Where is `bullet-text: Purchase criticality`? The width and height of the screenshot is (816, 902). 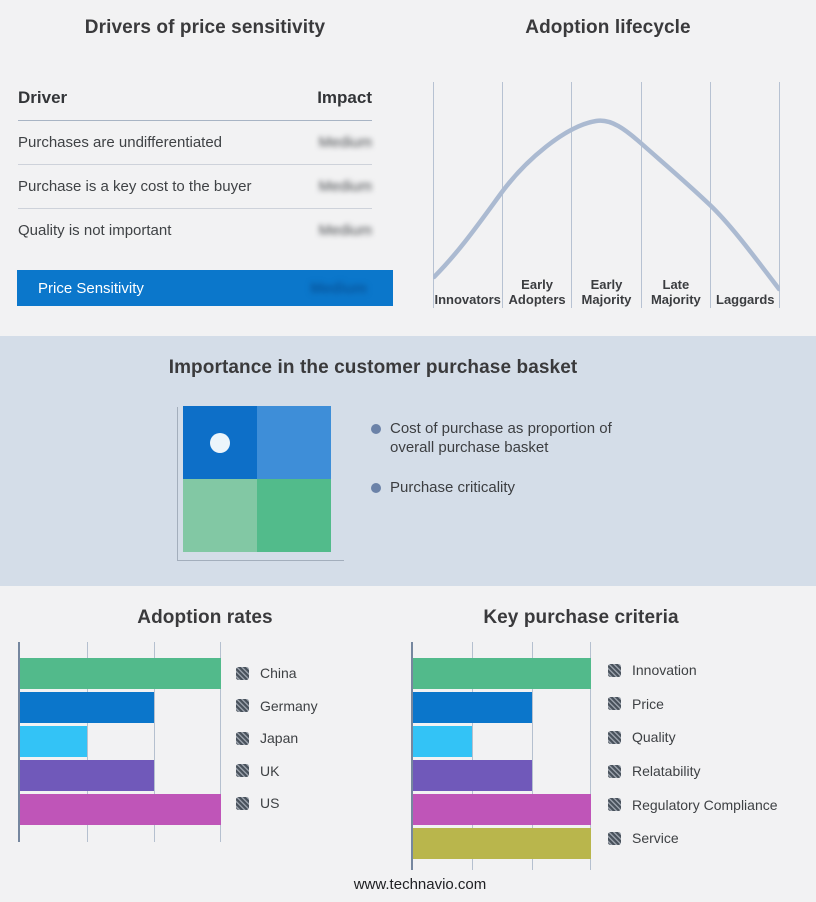 bullet-text: Purchase criticality is located at coordinates (453, 487).